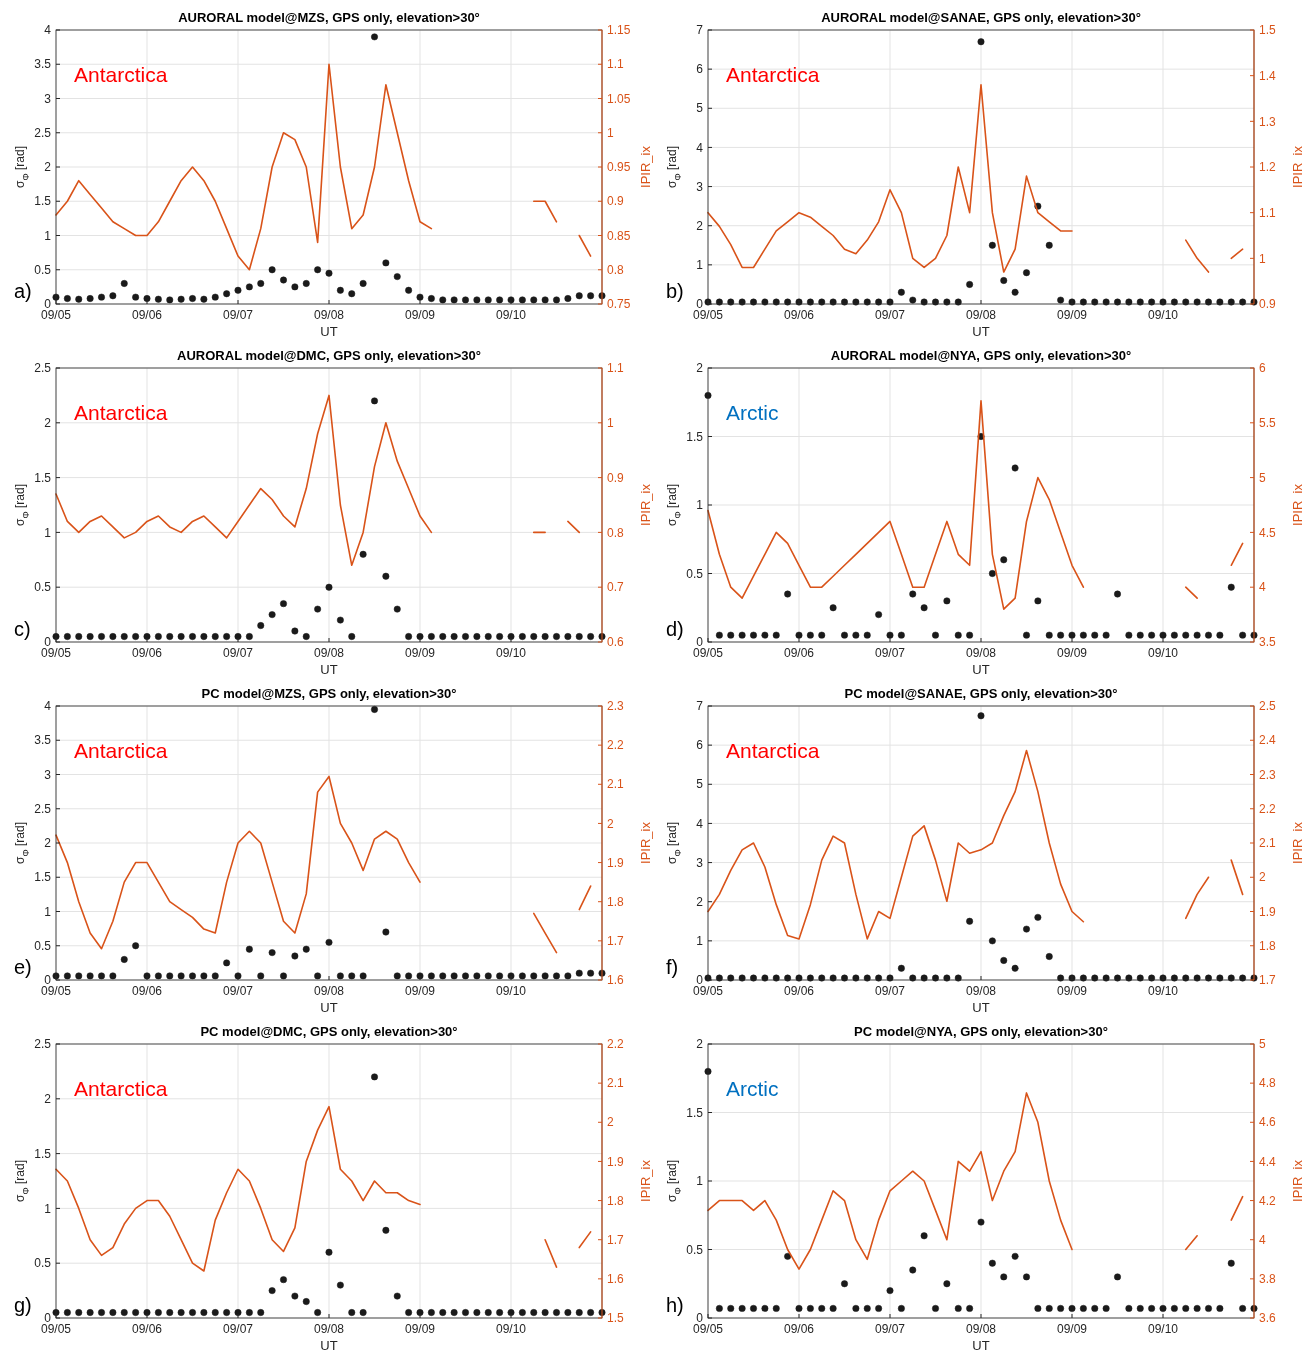  What do you see at coordinates (1268, 304) in the screenshot?
I see `y2-tick-label: 0.9` at bounding box center [1268, 304].